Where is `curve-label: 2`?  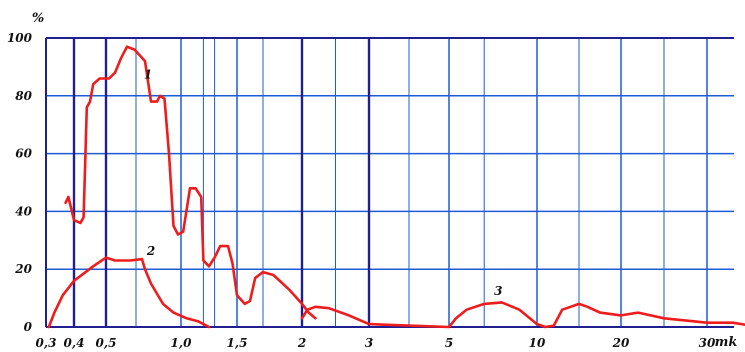 curve-label: 2 is located at coordinates (150, 251).